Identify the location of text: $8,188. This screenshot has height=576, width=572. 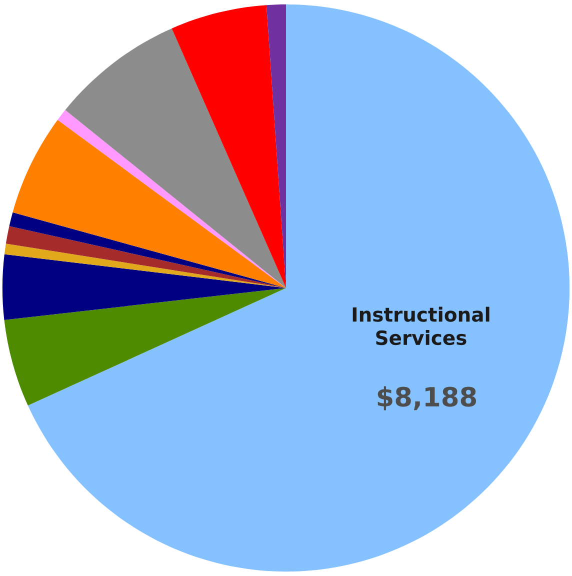
(427, 398).